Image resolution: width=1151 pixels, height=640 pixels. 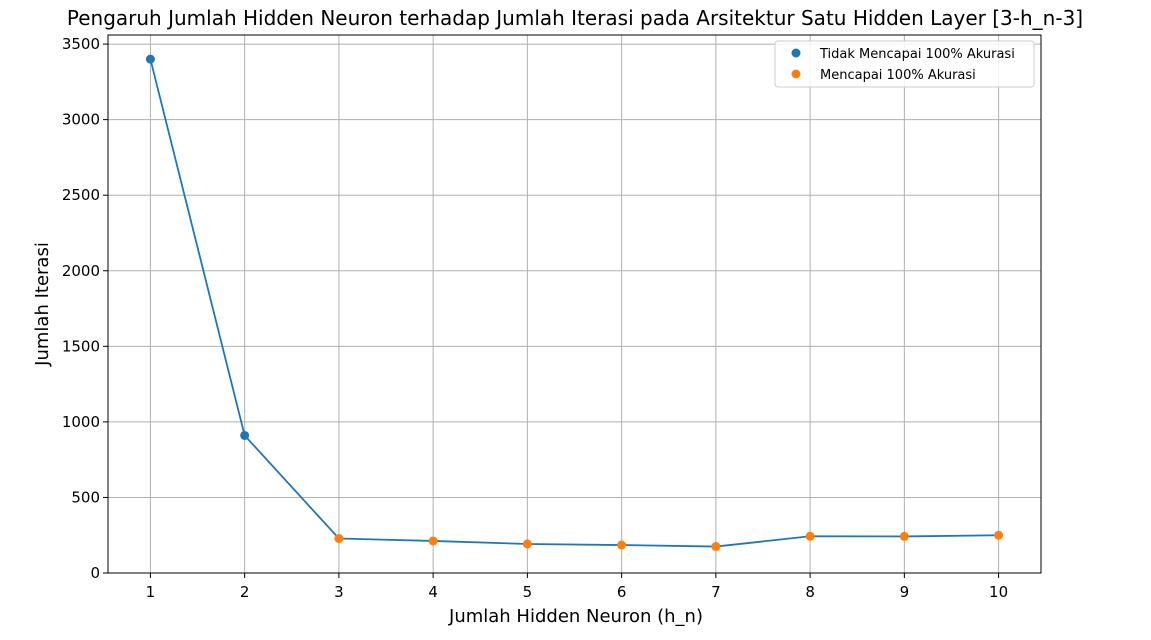 I want to click on x-tick-label: 9, so click(x=905, y=592).